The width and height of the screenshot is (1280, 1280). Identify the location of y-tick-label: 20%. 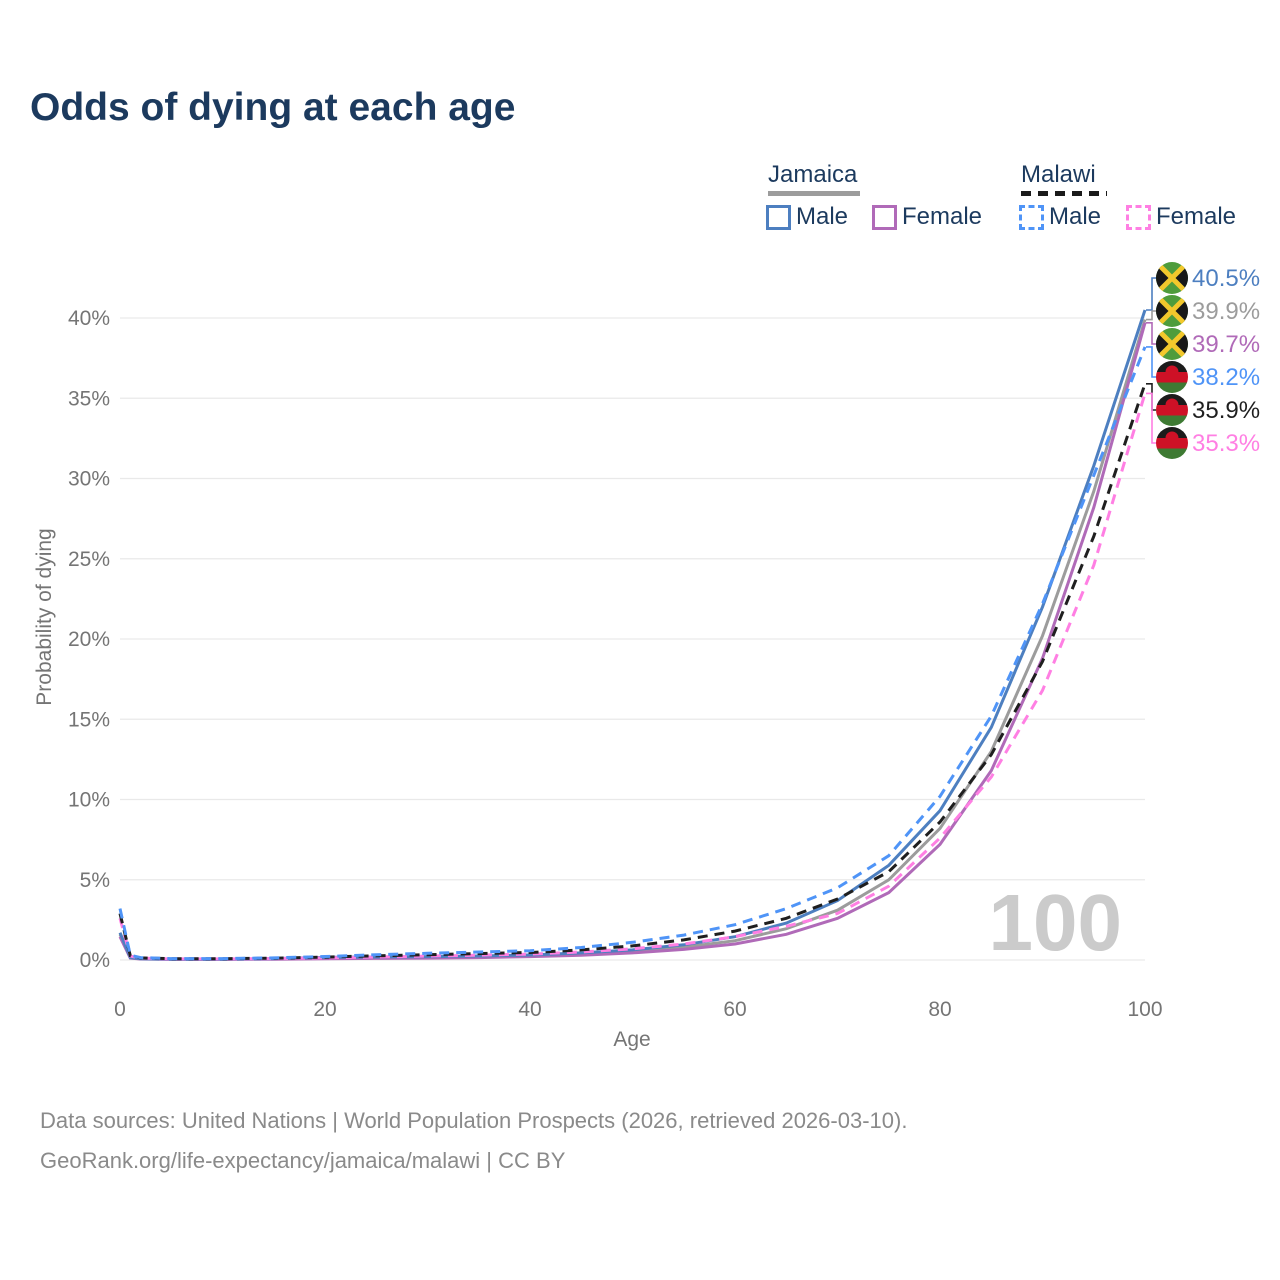
(89, 639).